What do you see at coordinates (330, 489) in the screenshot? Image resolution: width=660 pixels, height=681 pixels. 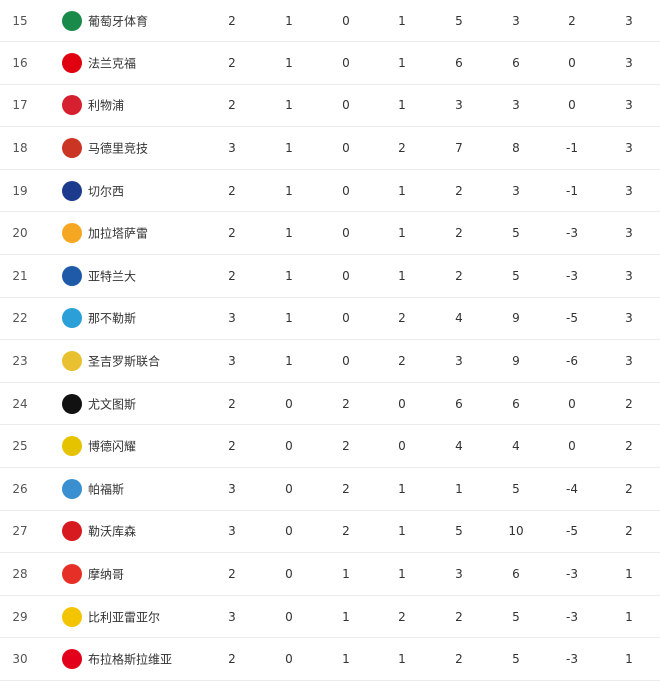 I see `table-row: 26 帕福斯 3 0 2 1 1 5 -4 2` at bounding box center [330, 489].